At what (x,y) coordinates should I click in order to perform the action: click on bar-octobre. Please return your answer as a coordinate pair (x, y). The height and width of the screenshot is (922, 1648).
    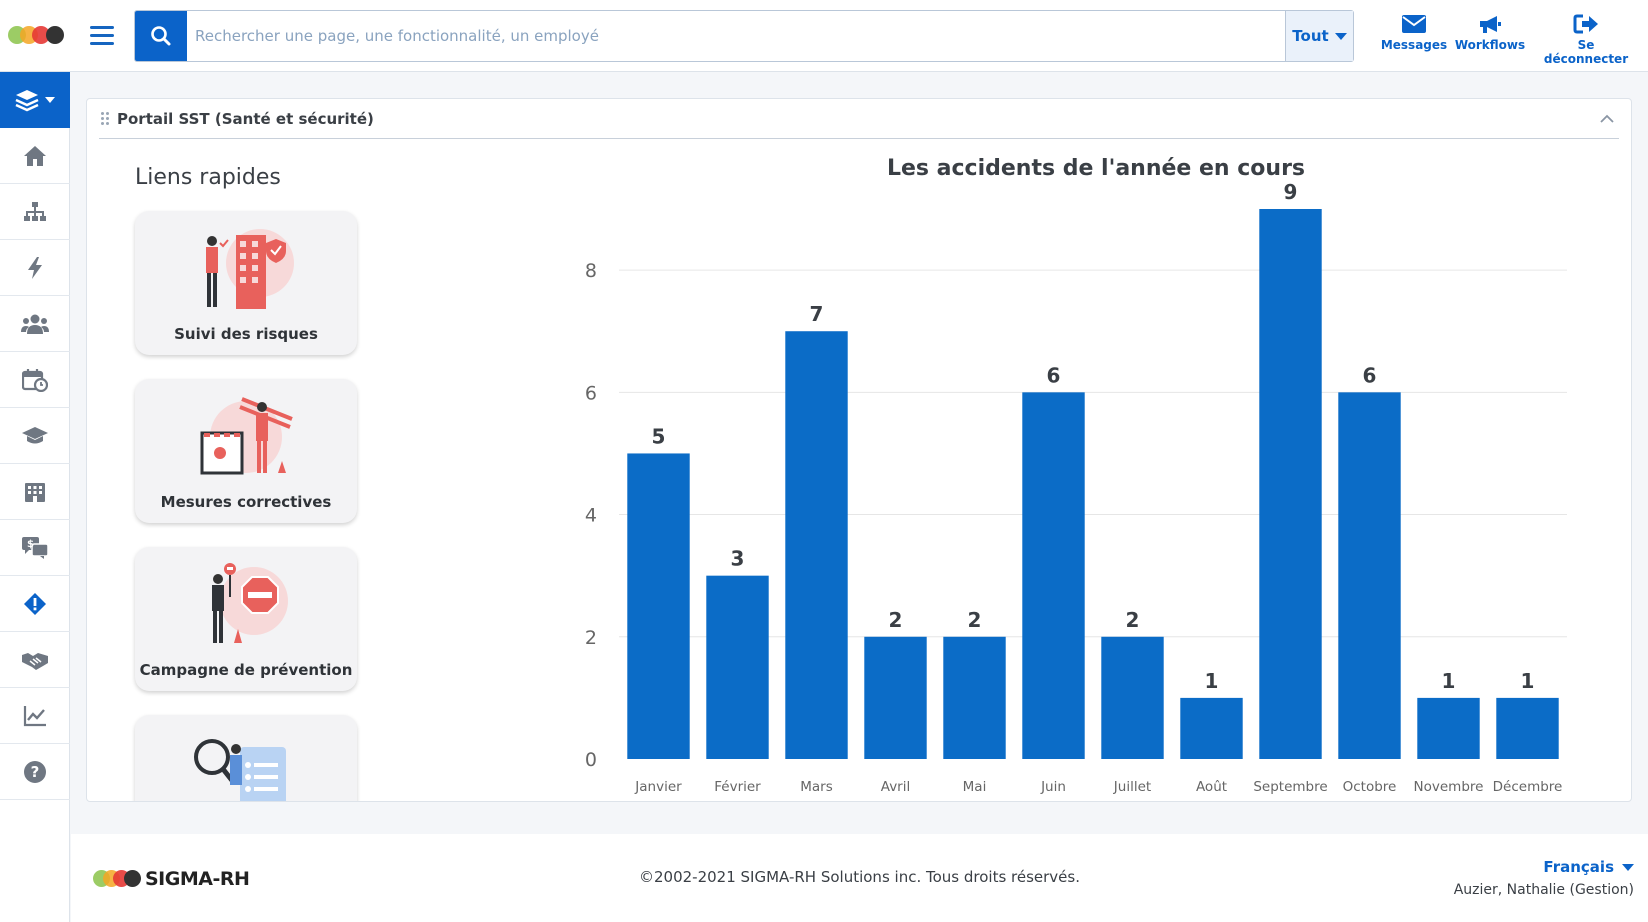
    Looking at the image, I should click on (1369, 575).